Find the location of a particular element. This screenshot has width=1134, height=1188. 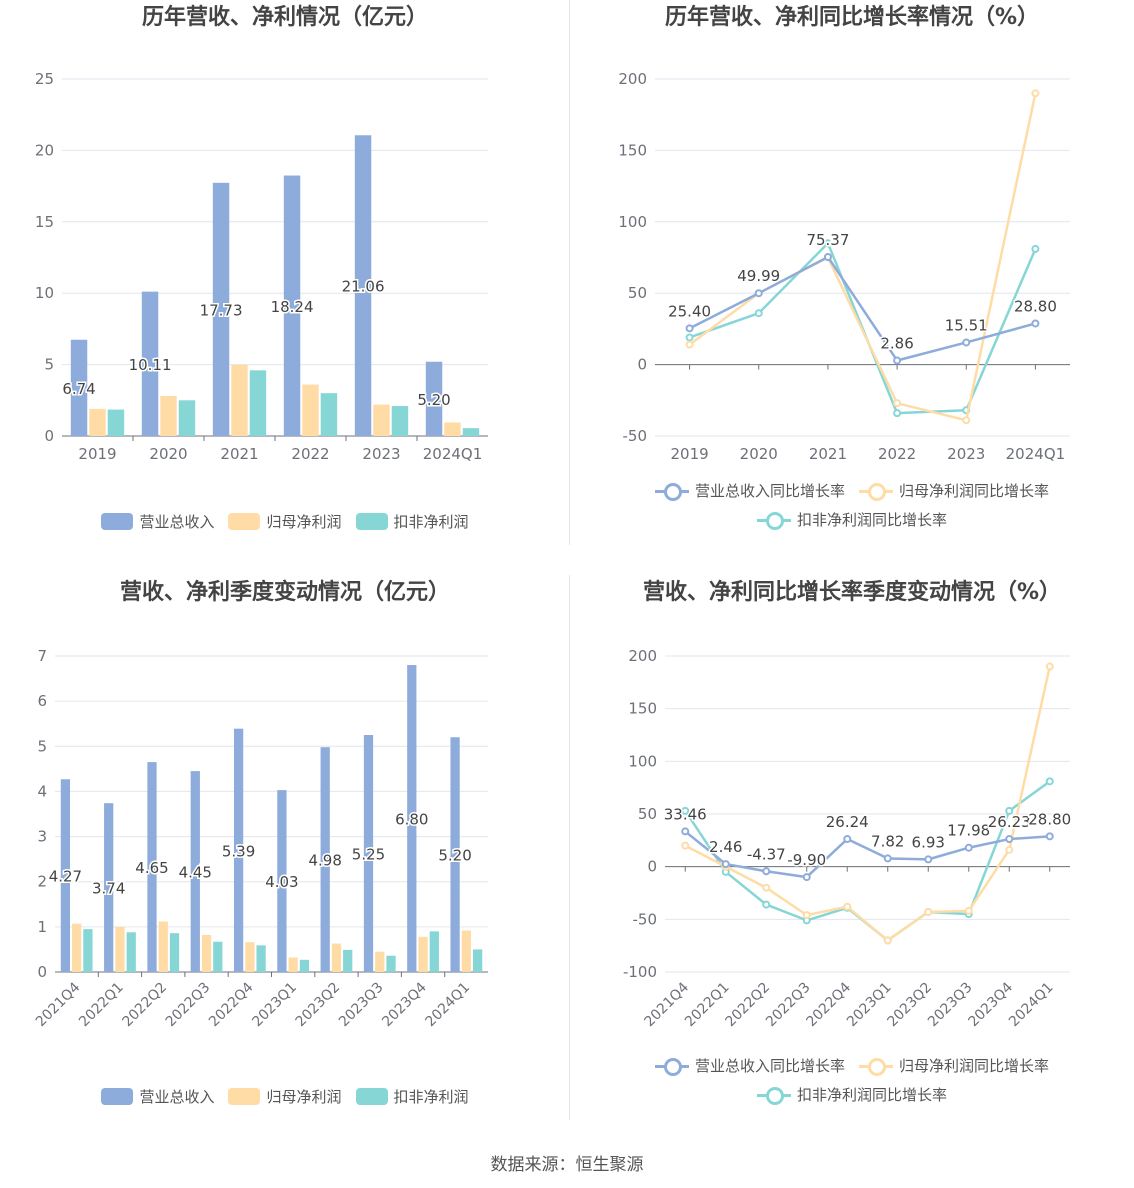

x-tick-label: 2019 is located at coordinates (97, 454).